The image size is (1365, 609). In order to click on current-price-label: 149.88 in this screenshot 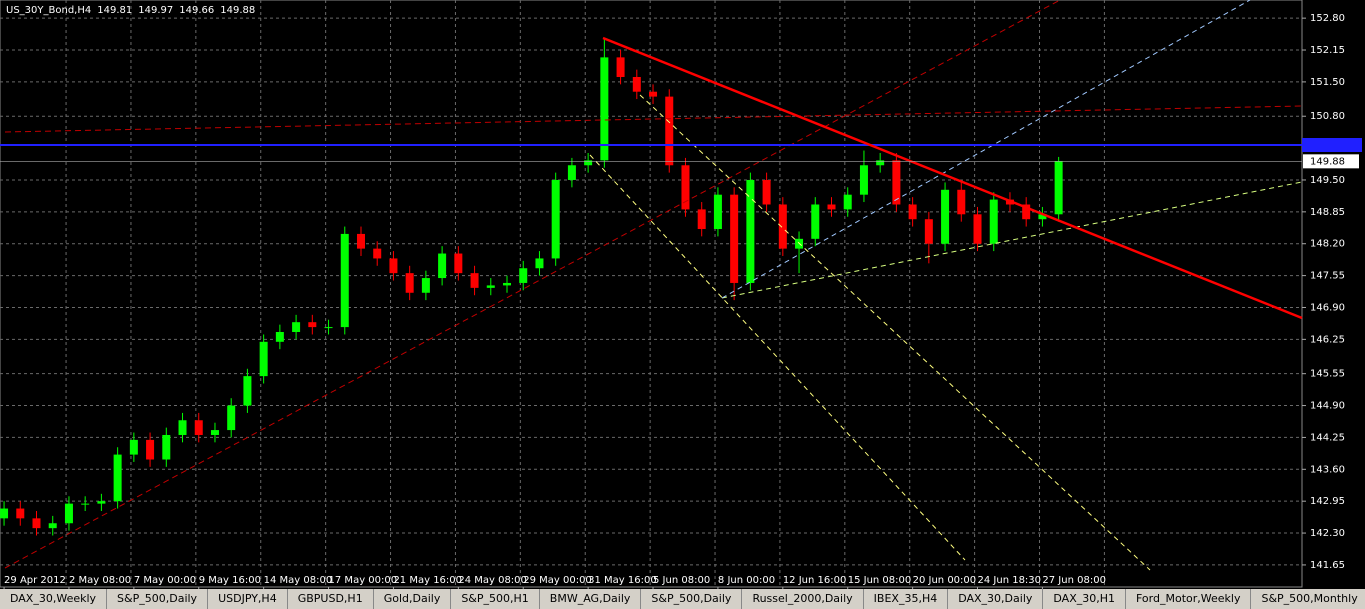, I will do `click(1327, 161)`.